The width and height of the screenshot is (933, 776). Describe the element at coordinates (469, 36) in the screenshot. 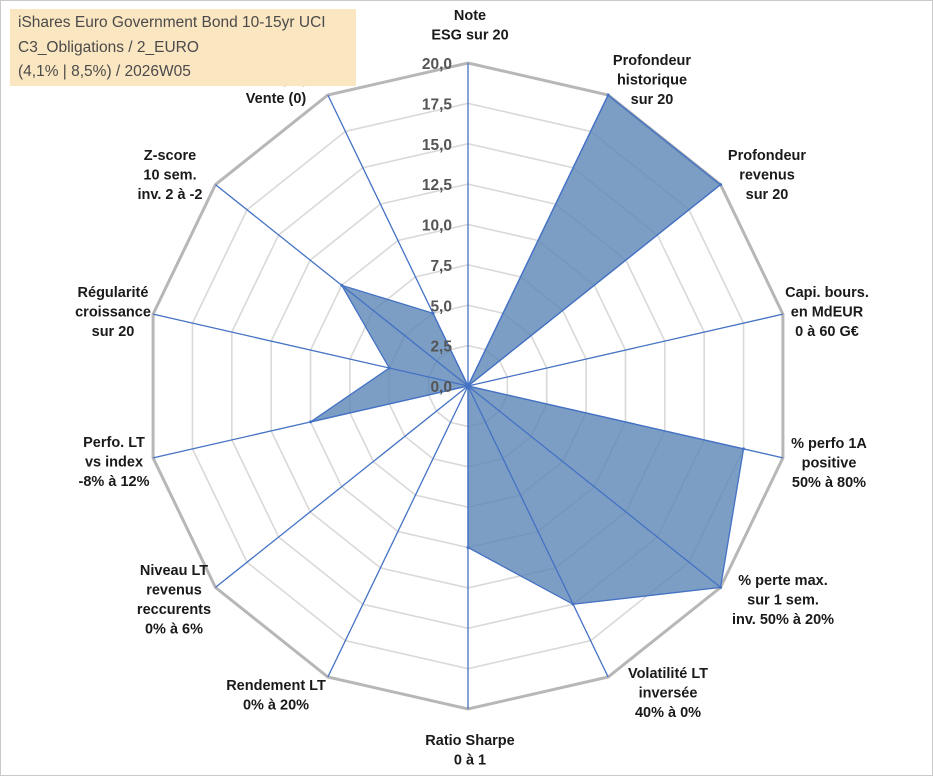

I see `axis-label-line: ESG sur 20` at that location.